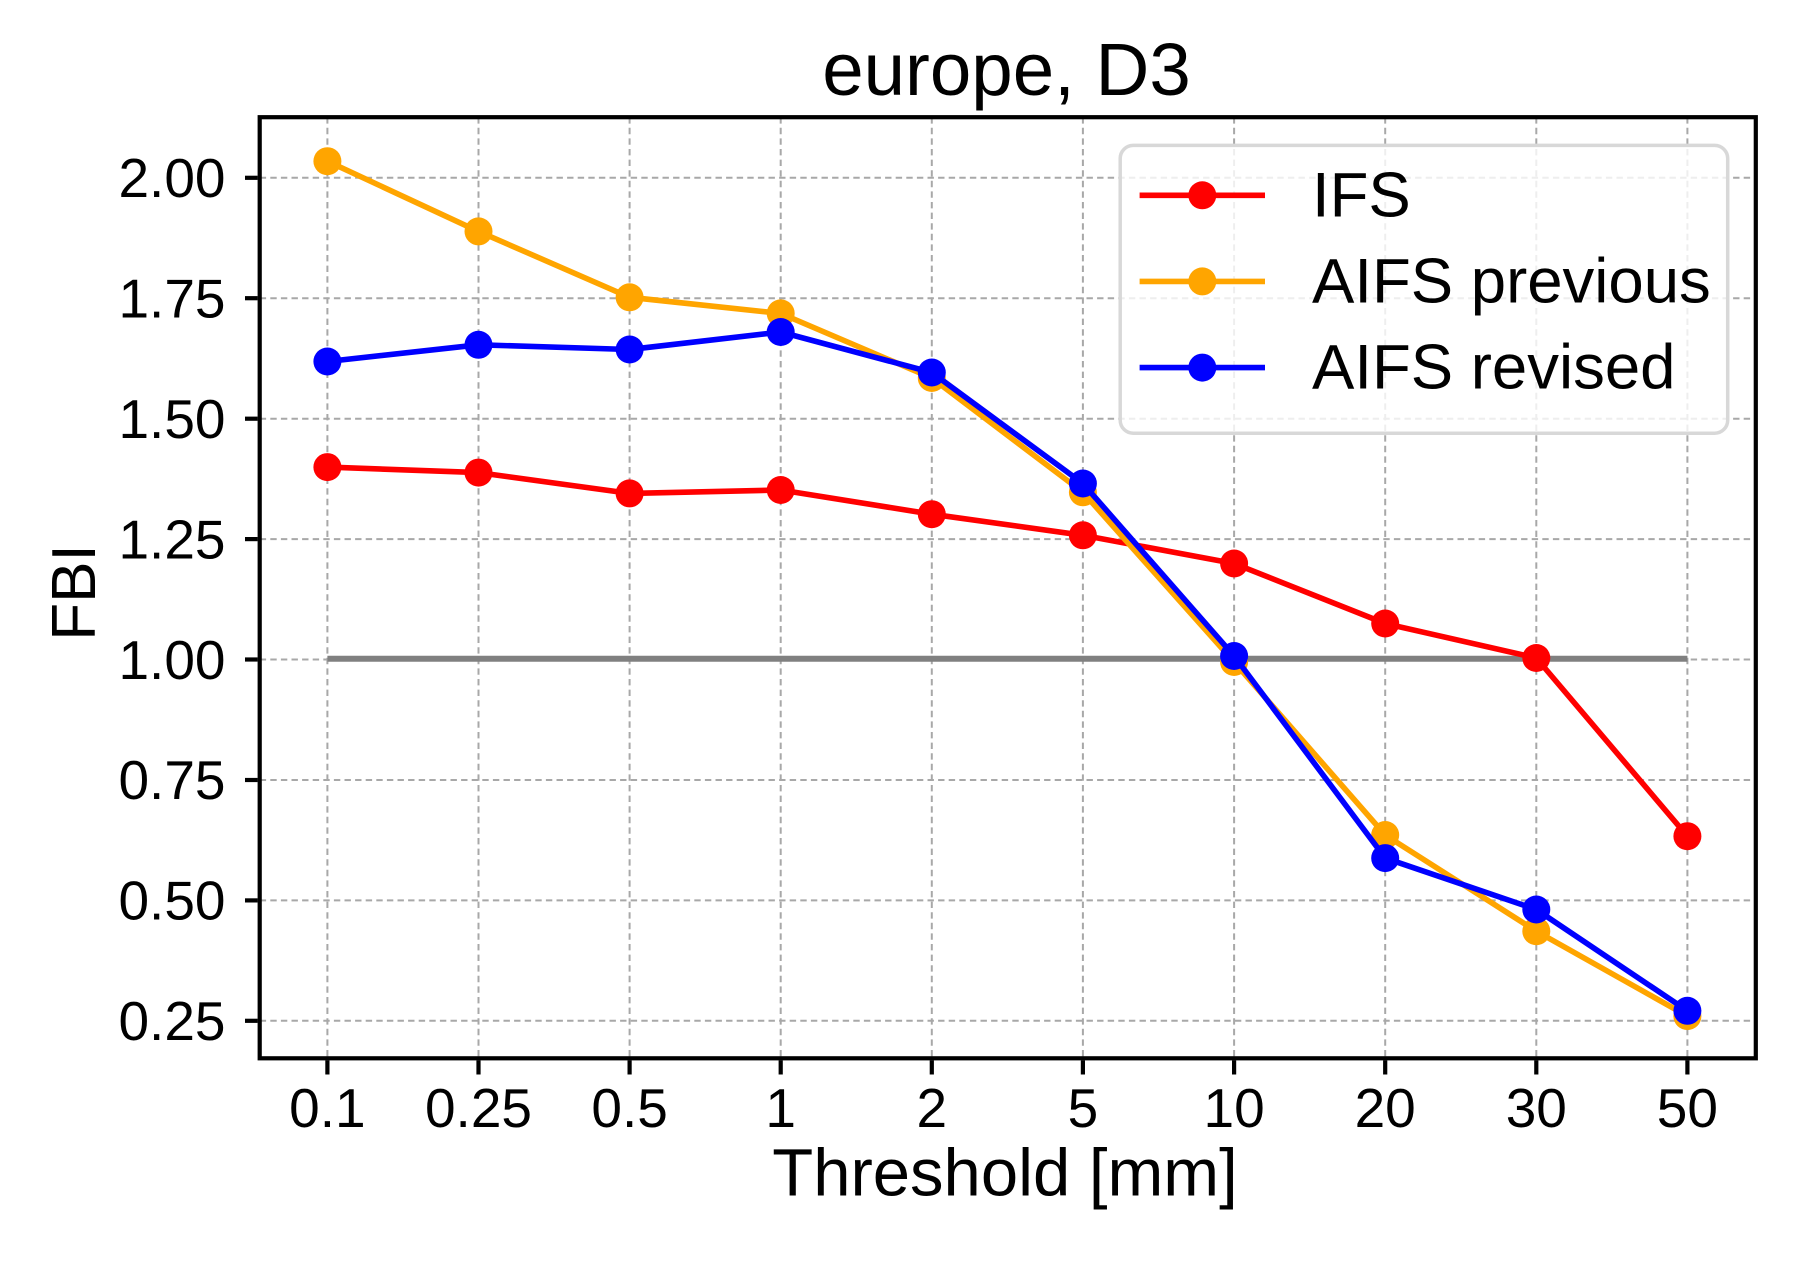 This screenshot has height=1265, width=1800. I want to click on svg-text: europe, D3, so click(1006, 69).